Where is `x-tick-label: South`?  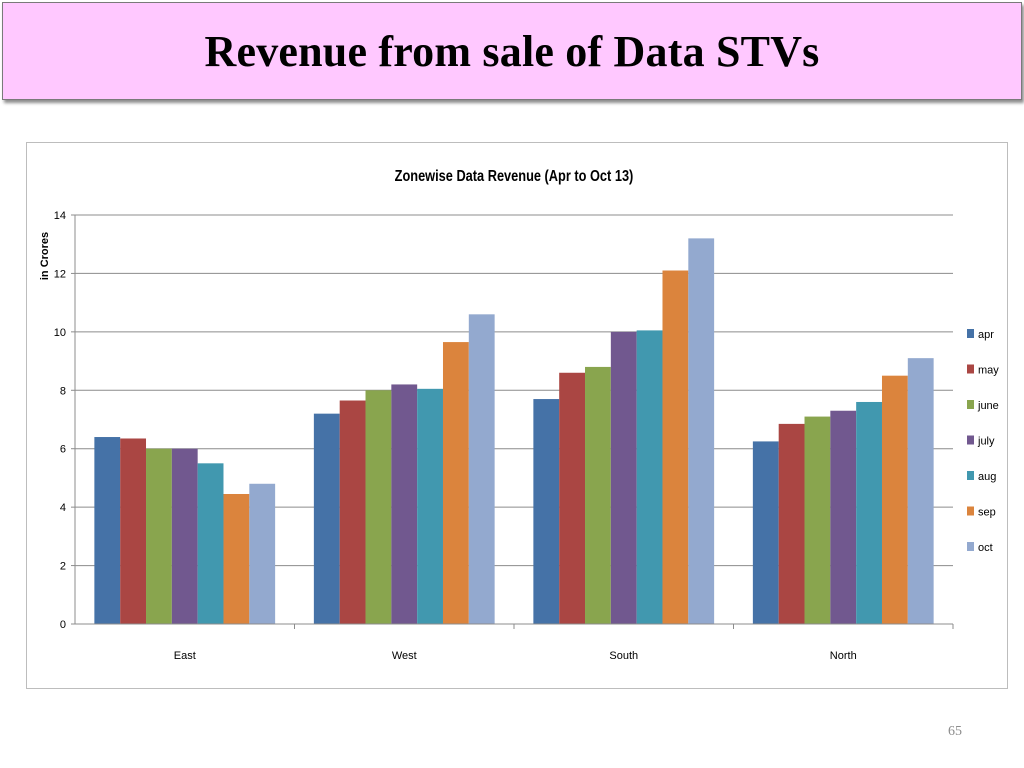 x-tick-label: South is located at coordinates (623, 656).